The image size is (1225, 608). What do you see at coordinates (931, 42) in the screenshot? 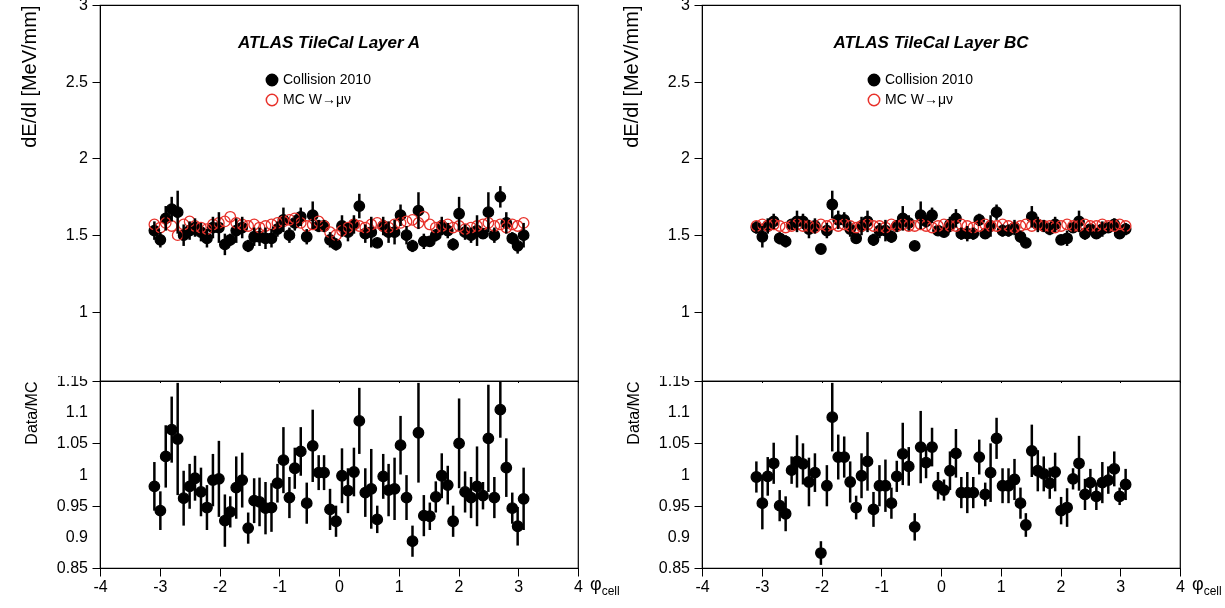
I see `text: ATLAS TileCal Layer BC` at bounding box center [931, 42].